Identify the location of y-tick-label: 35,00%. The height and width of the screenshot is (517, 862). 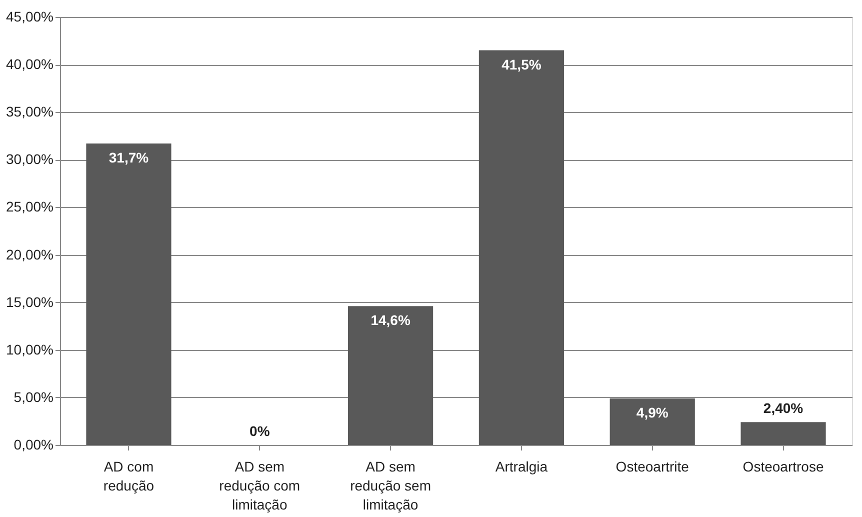
(30, 112).